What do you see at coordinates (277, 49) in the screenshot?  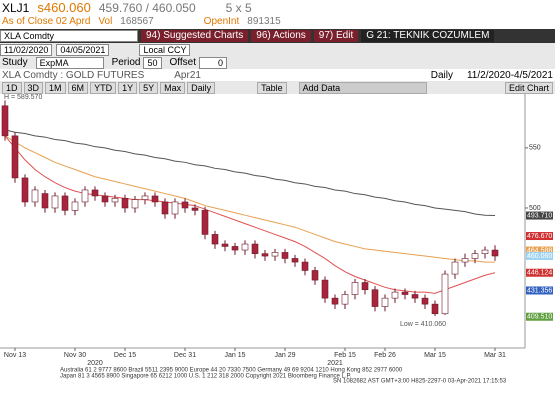 I see `range-row: 11/02/2020 04/05/2021 Local CCY` at bounding box center [277, 49].